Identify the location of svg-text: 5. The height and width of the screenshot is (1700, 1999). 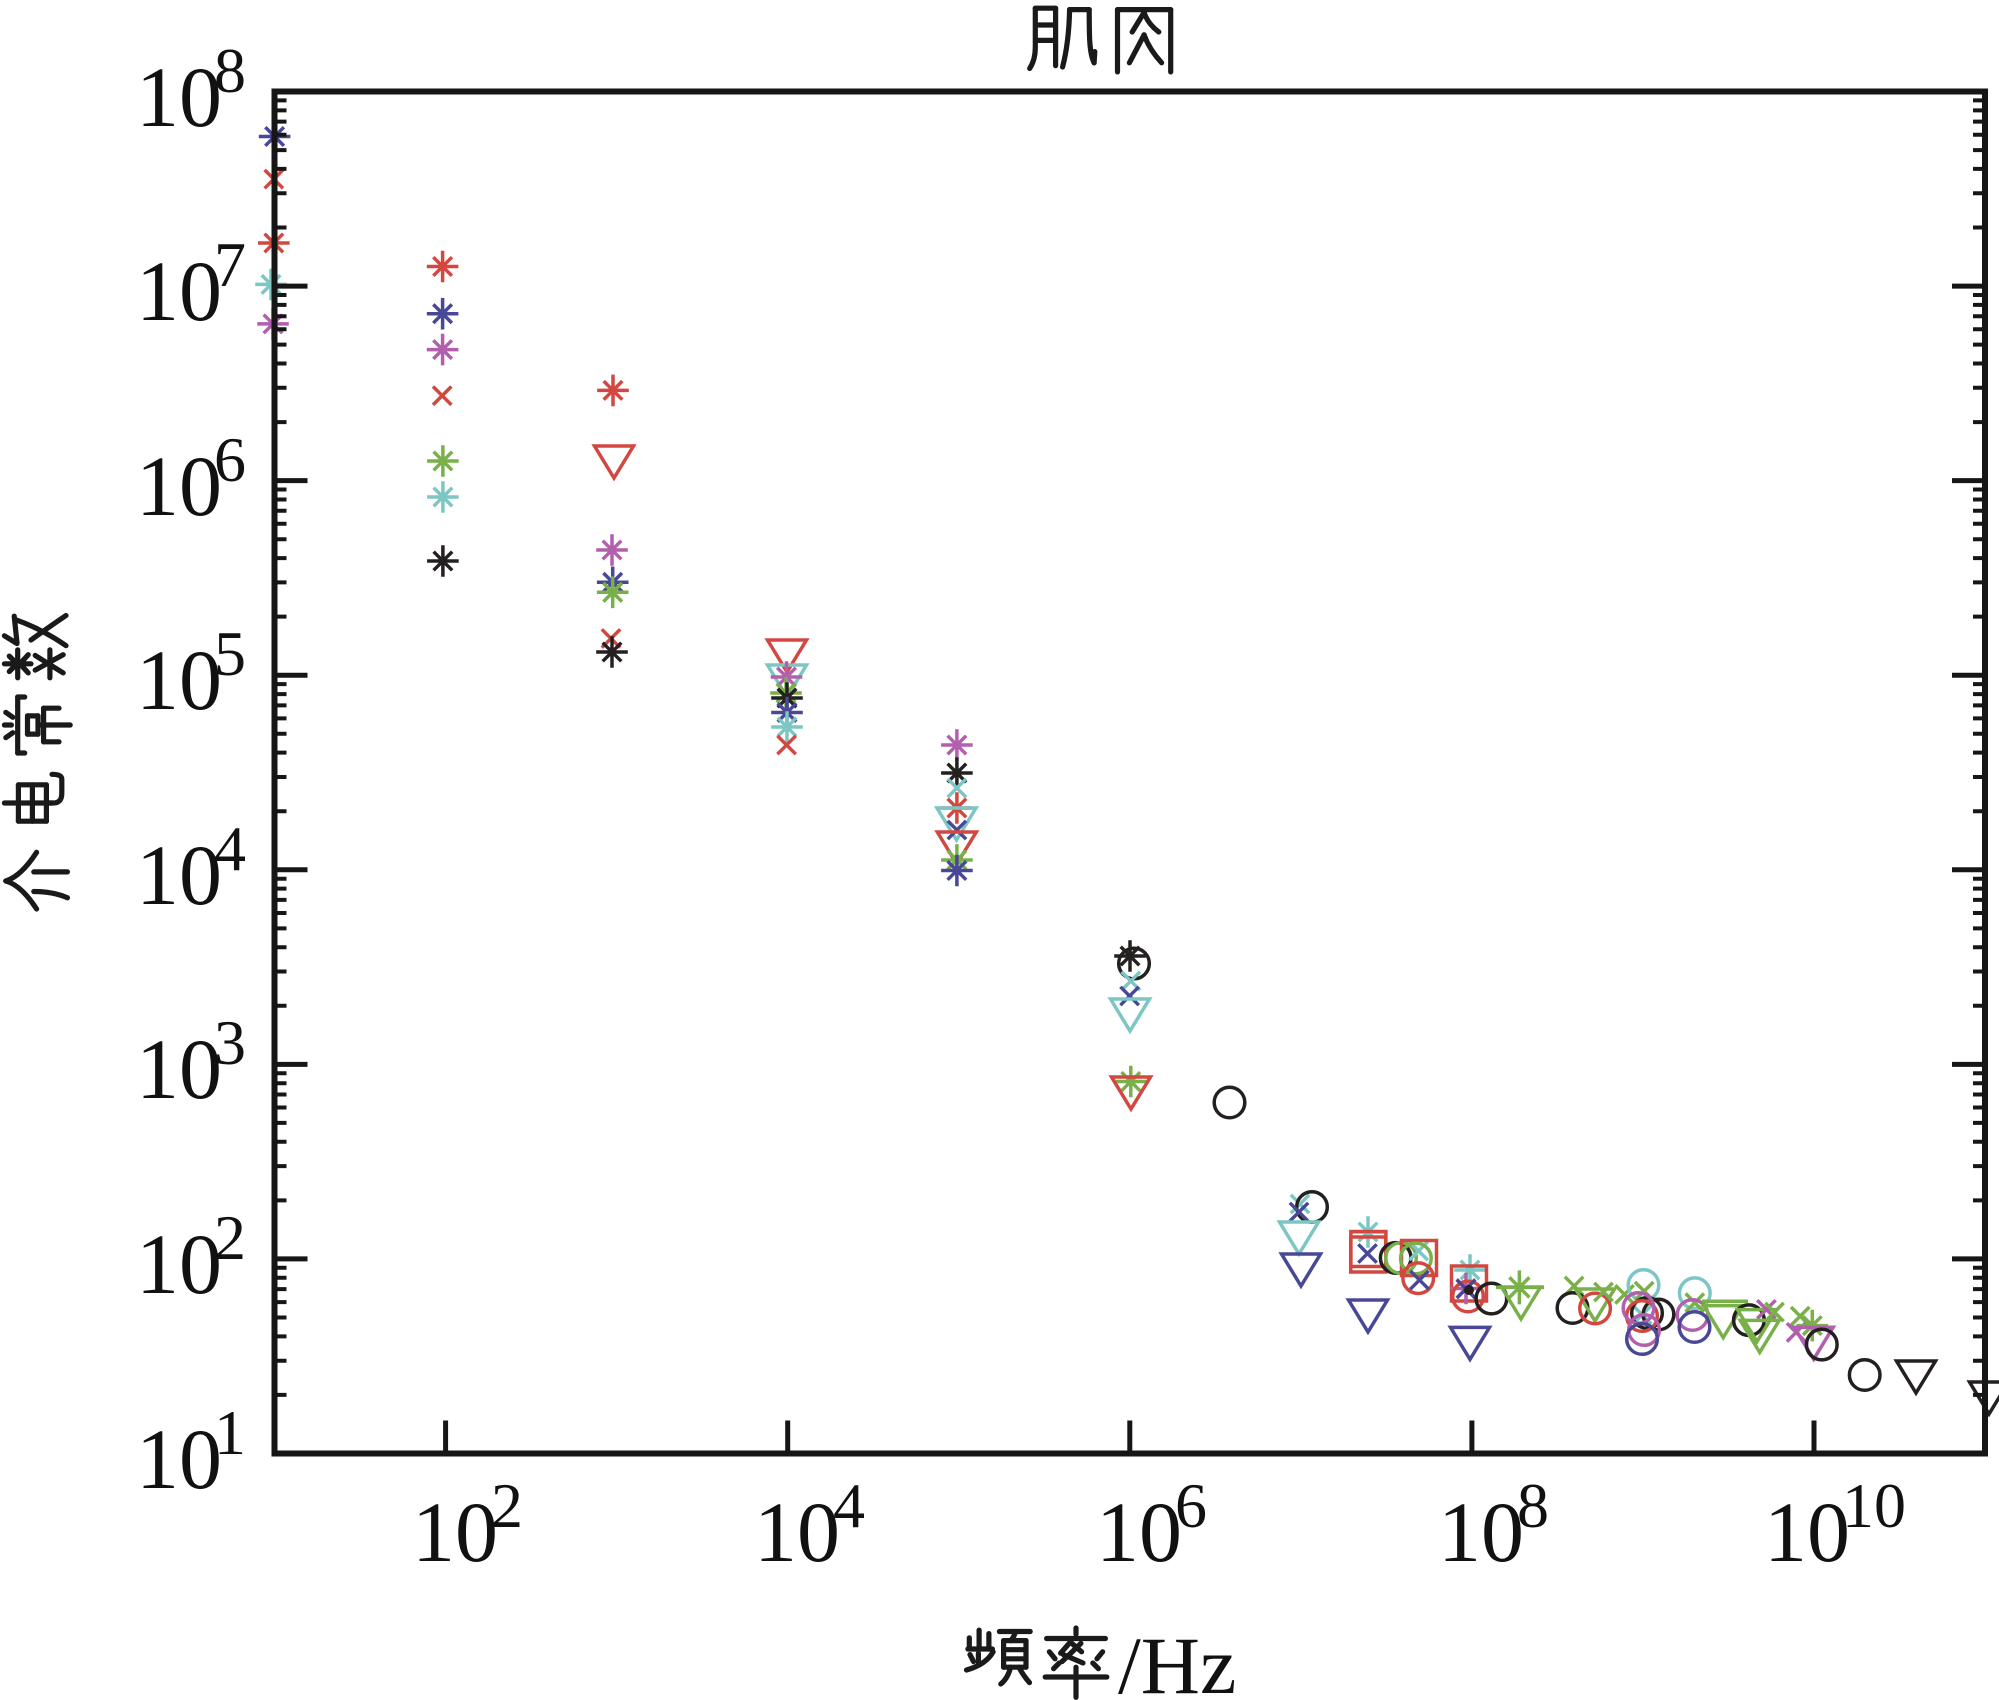
(230, 653).